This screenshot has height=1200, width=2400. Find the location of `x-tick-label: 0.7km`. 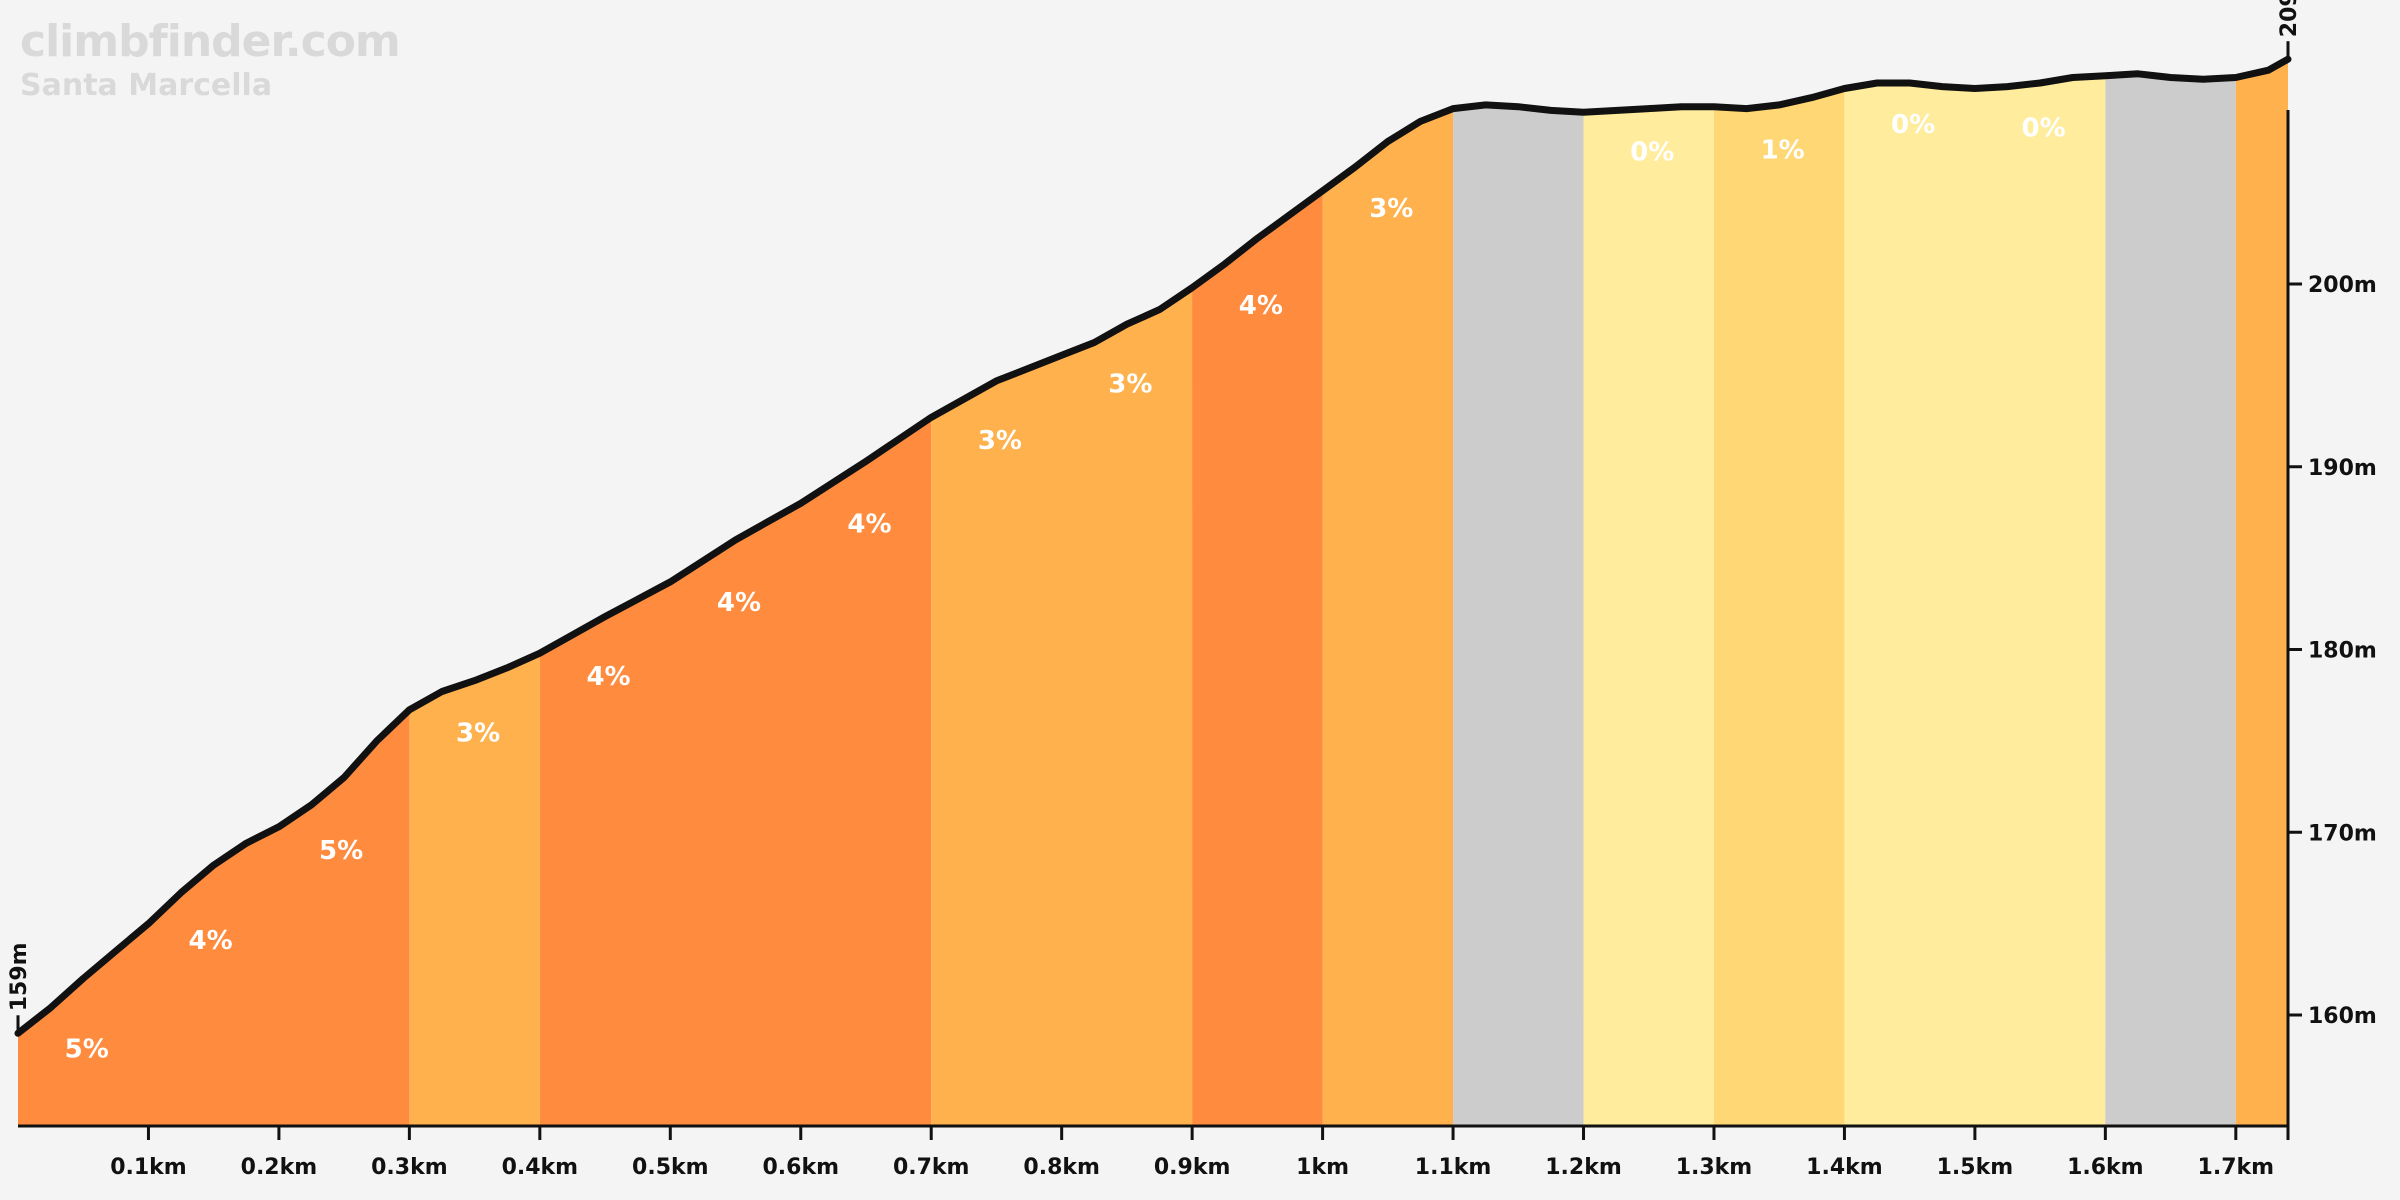

x-tick-label: 0.7km is located at coordinates (931, 1167).